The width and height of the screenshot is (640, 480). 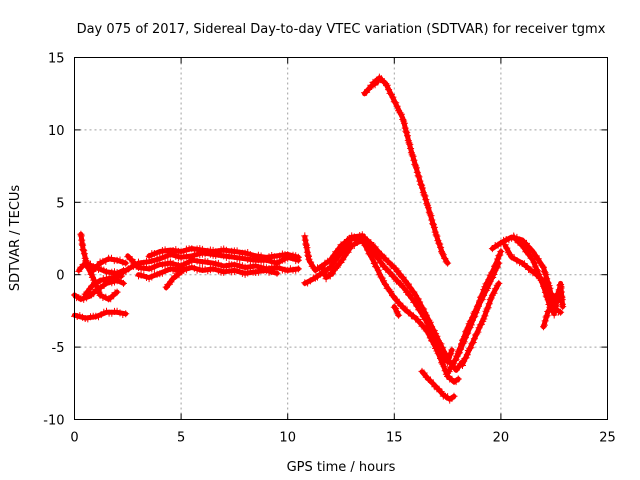 What do you see at coordinates (394, 438) in the screenshot?
I see `x-tick-label: 15` at bounding box center [394, 438].